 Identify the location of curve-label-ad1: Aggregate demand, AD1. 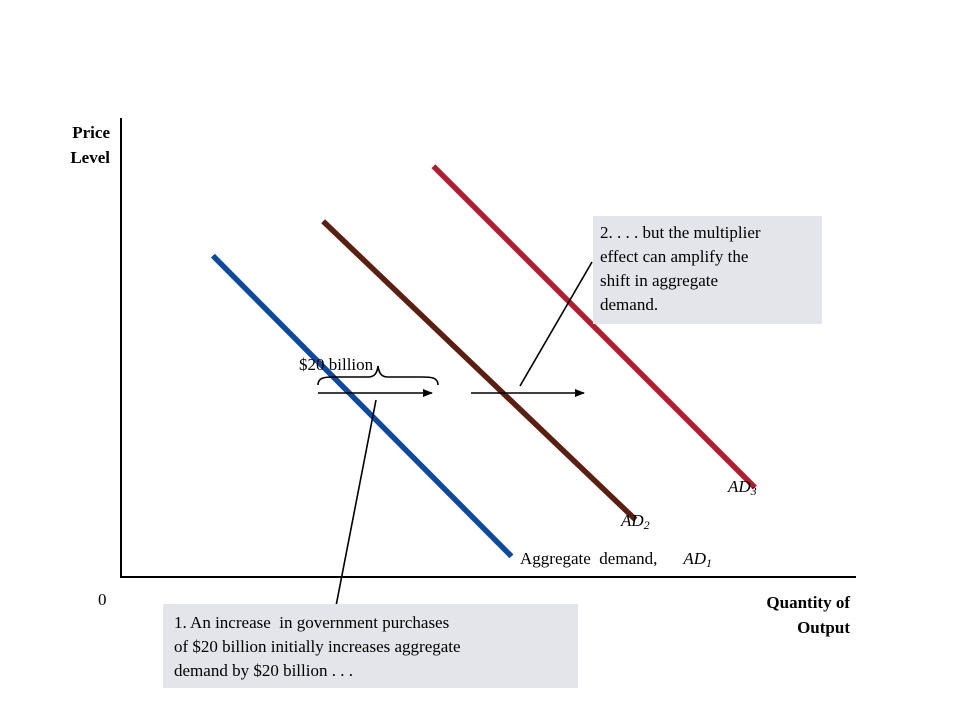
(616, 559).